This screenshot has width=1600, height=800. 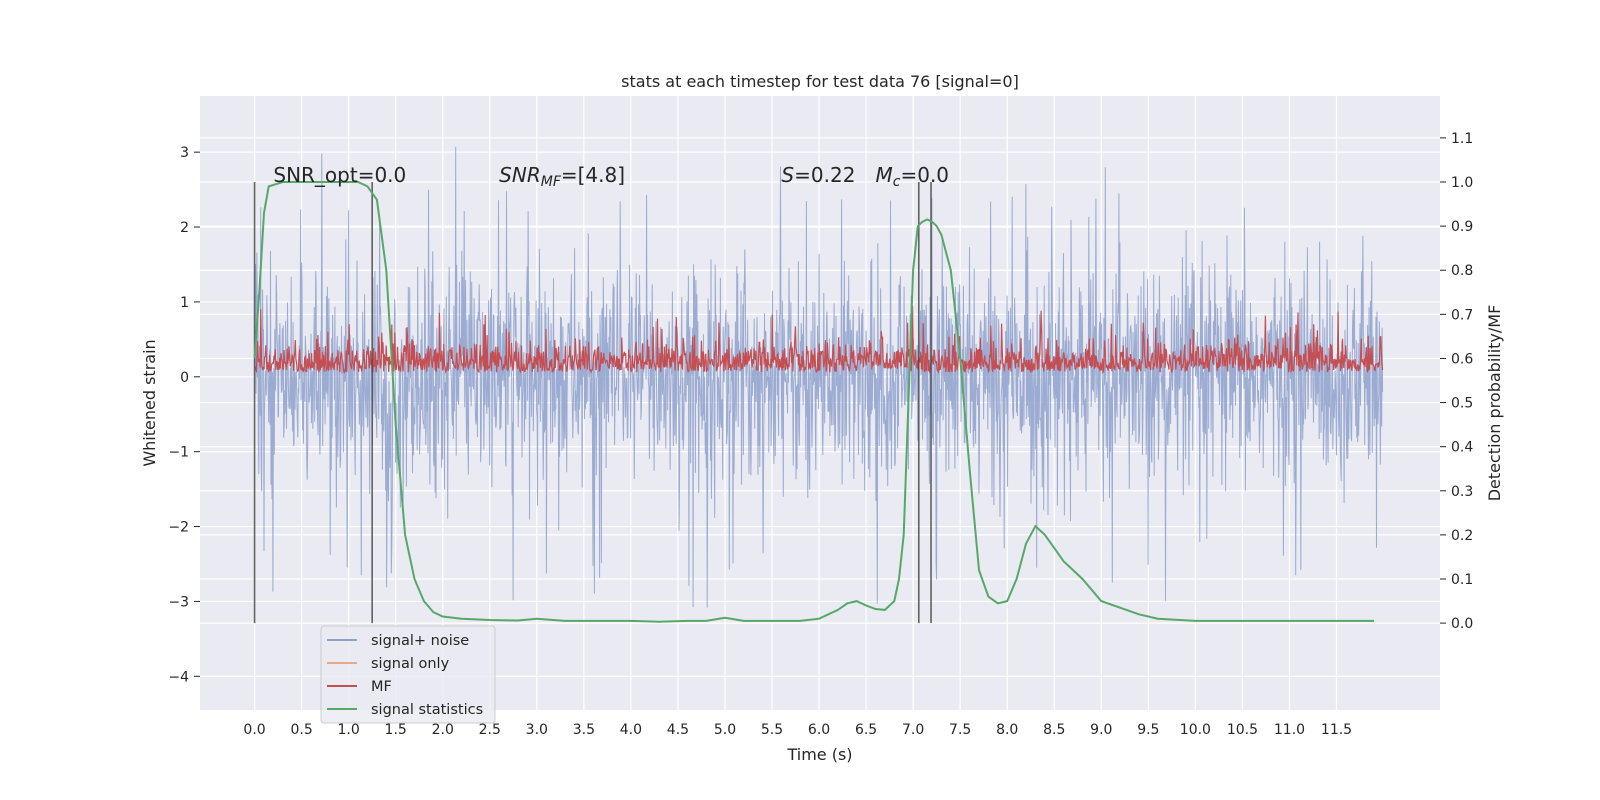 I want to click on y2-tick-label: 0.4, so click(x=1462, y=448).